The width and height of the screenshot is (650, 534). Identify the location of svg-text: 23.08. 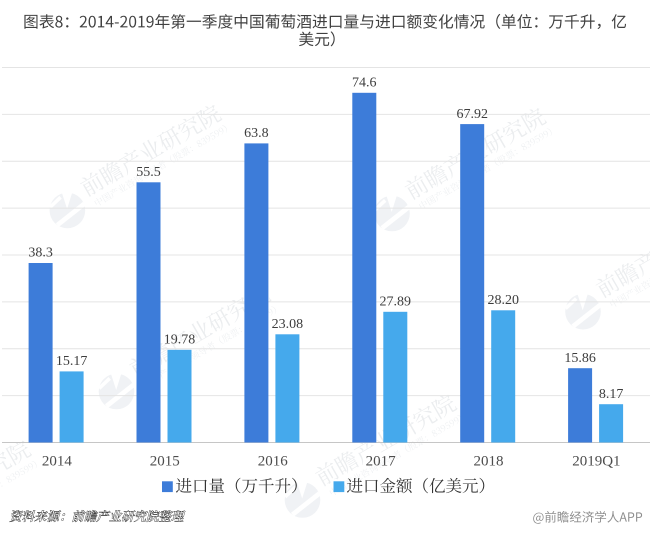
(288, 324).